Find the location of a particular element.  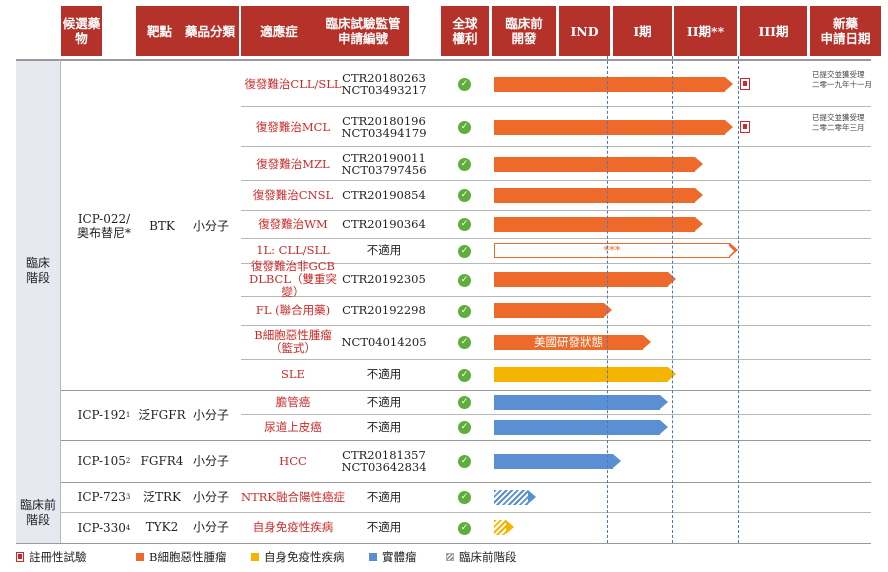

indication-label: 復發難治CLL/SLL is located at coordinates (293, 83).